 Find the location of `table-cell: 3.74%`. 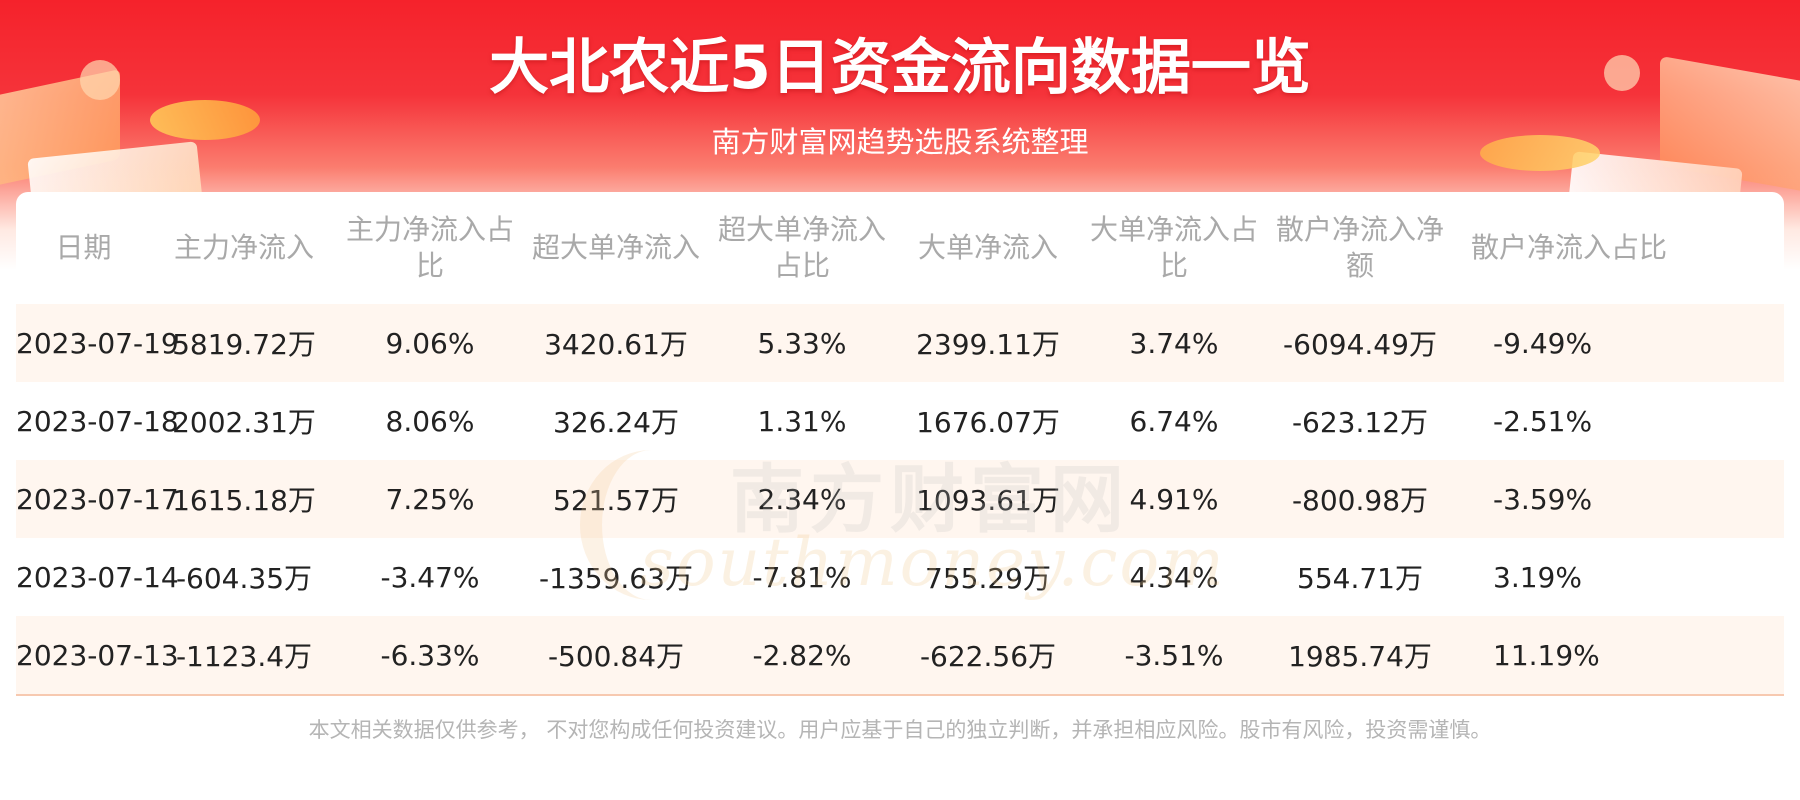

table-cell: 3.74% is located at coordinates (1174, 343).